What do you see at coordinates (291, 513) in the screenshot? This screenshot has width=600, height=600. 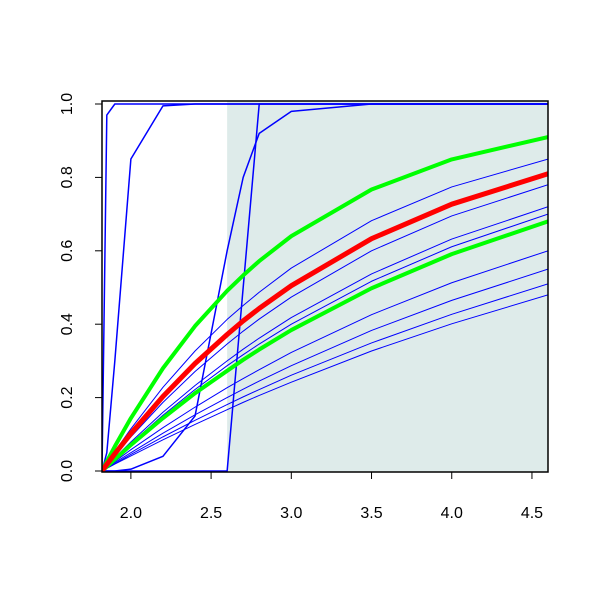 I see `x-tick-label: 3.0` at bounding box center [291, 513].